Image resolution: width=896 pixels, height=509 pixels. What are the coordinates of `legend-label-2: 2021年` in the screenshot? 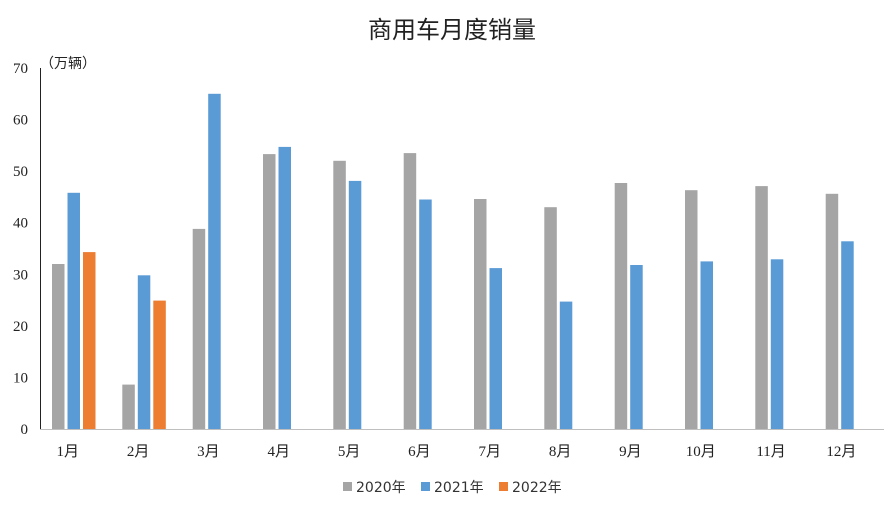 It's located at (459, 488).